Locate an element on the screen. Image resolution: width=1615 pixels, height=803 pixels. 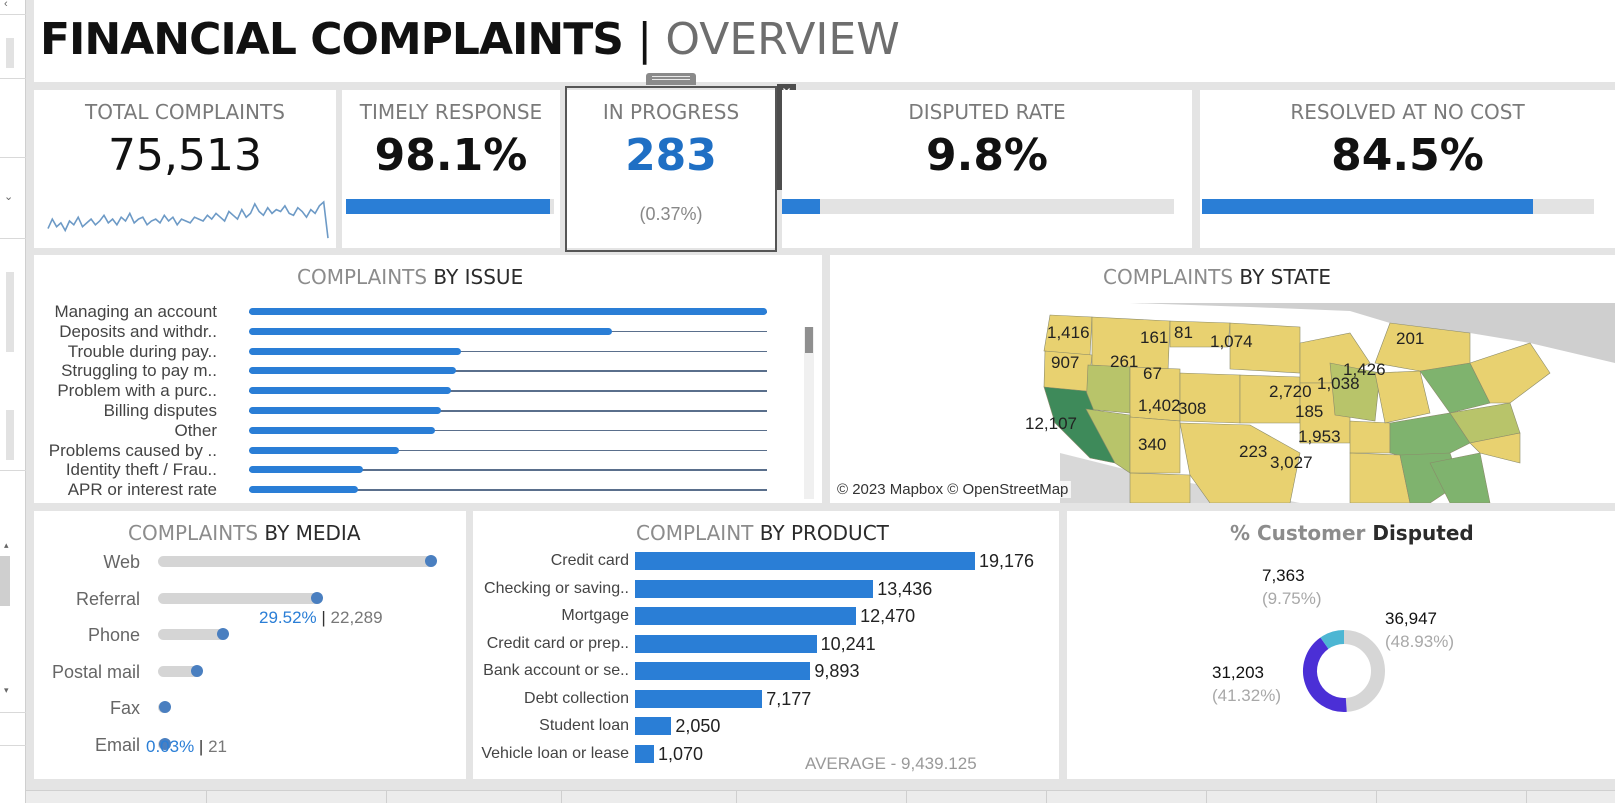
chevron-down-icon: ⌄ is located at coordinates (9, 197).